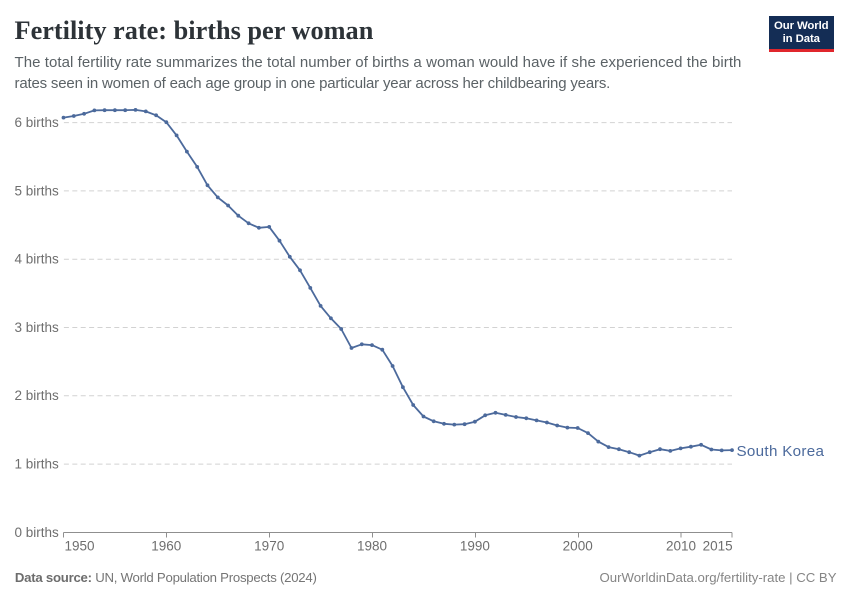 The height and width of the screenshot is (600, 850). What do you see at coordinates (578, 545) in the screenshot?
I see `svg-text: 2000` at bounding box center [578, 545].